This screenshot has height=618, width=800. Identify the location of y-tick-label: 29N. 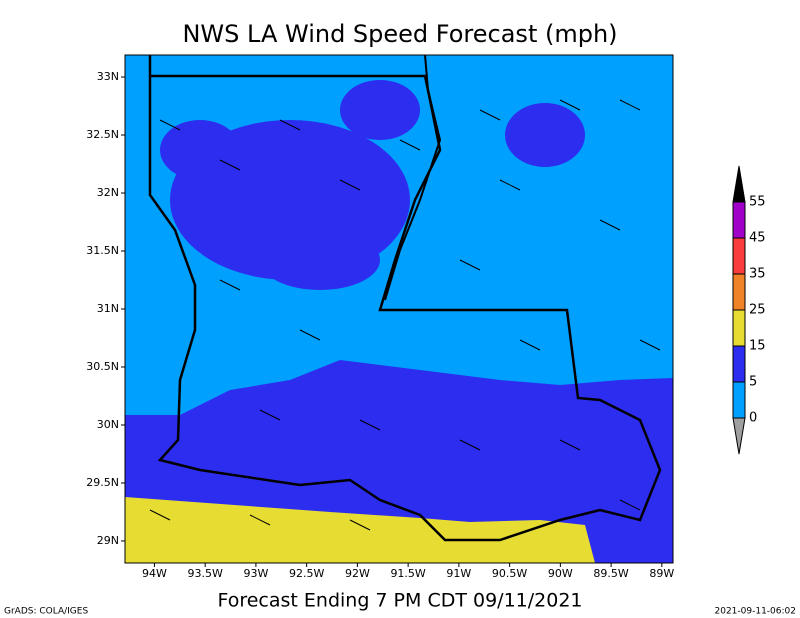
(108, 540).